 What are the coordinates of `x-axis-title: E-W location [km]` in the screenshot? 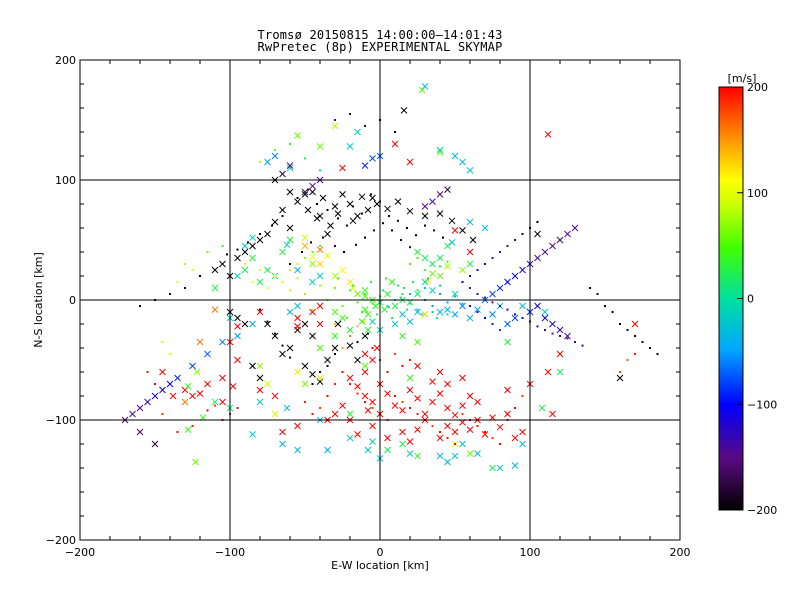 It's located at (380, 565).